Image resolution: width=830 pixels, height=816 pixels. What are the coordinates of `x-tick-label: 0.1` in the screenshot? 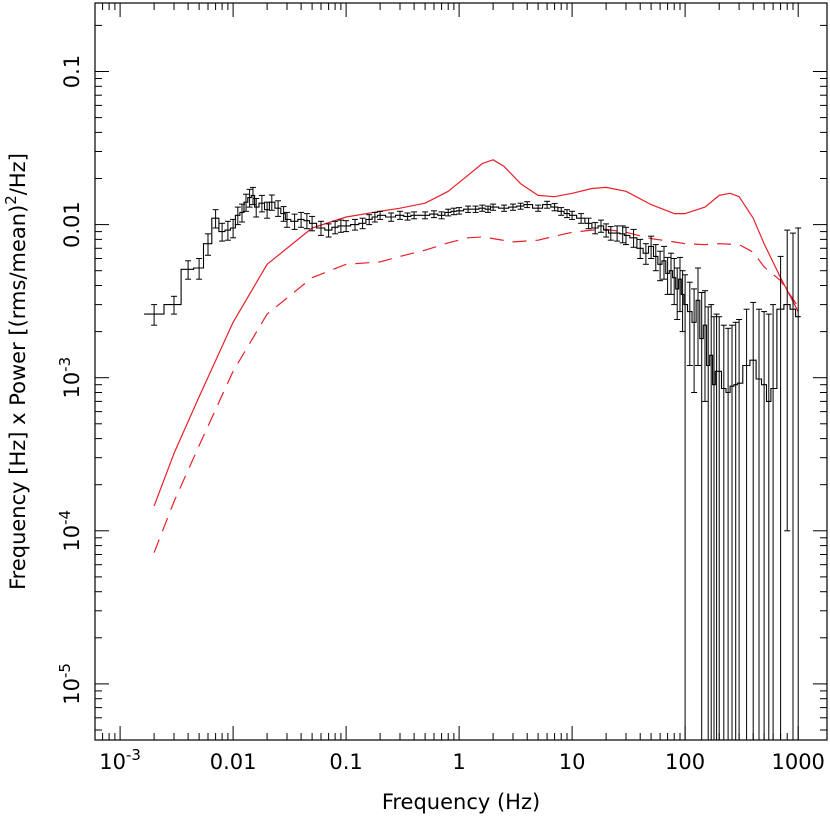 It's located at (345, 762).